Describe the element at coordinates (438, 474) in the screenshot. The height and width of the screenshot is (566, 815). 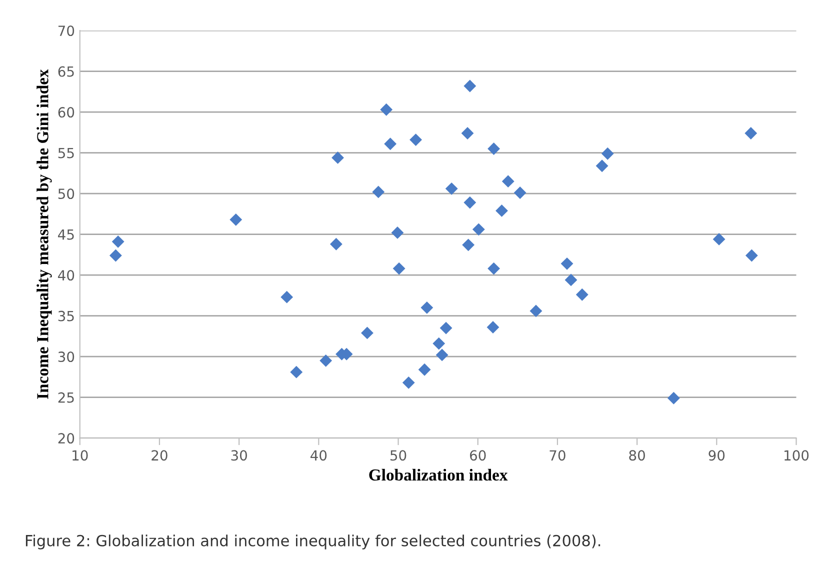
I see `x-axis-title: Globalization index` at that location.